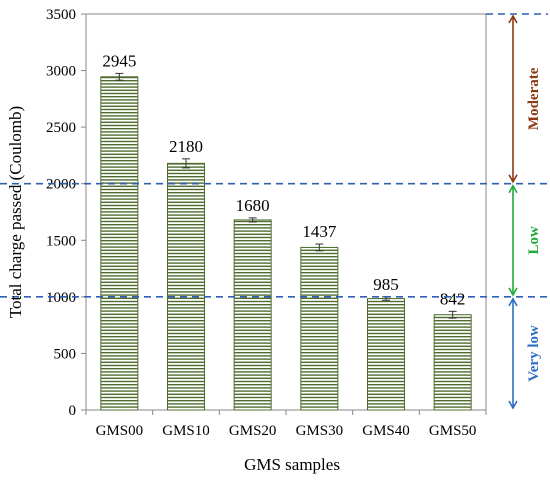  I want to click on bar-gms40, so click(386, 354).